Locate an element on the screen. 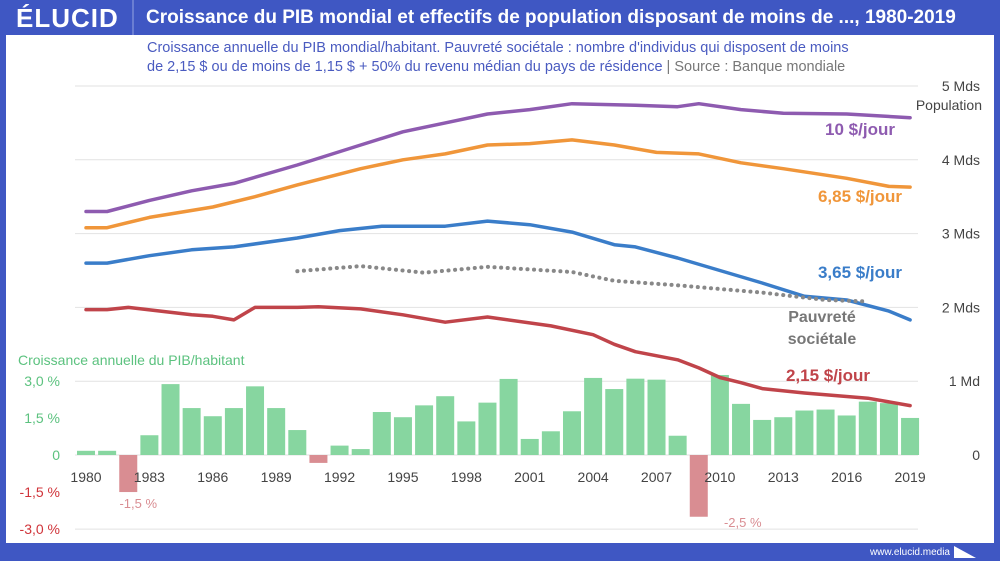  bar-2018 is located at coordinates (888, 429).